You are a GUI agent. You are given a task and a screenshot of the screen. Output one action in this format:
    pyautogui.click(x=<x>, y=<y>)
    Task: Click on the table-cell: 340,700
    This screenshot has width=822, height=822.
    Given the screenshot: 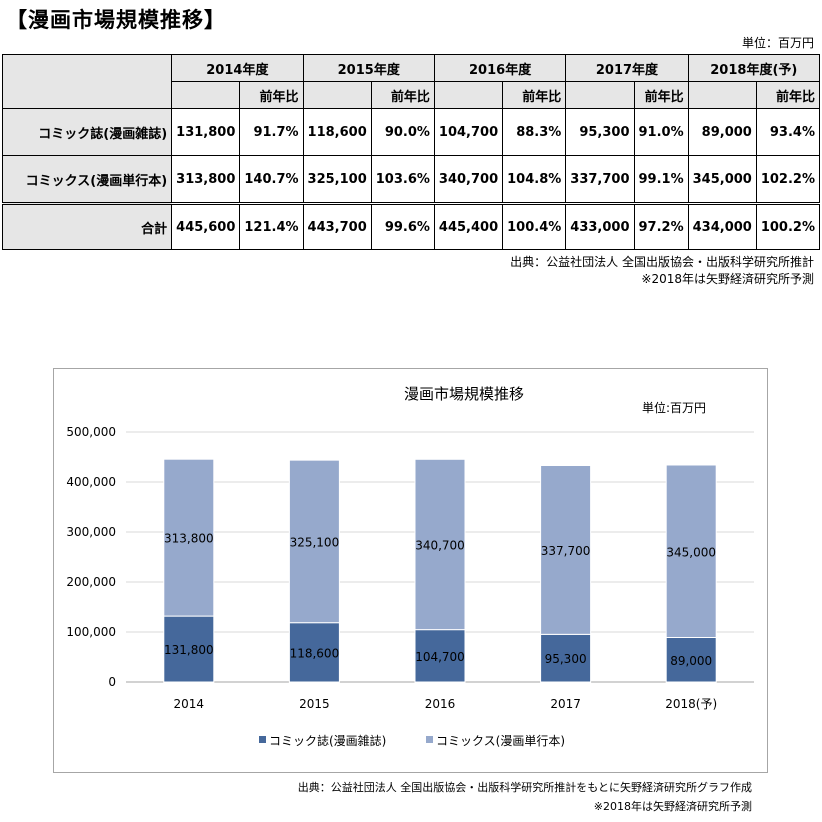 What is the action you would take?
    pyautogui.click(x=468, y=179)
    